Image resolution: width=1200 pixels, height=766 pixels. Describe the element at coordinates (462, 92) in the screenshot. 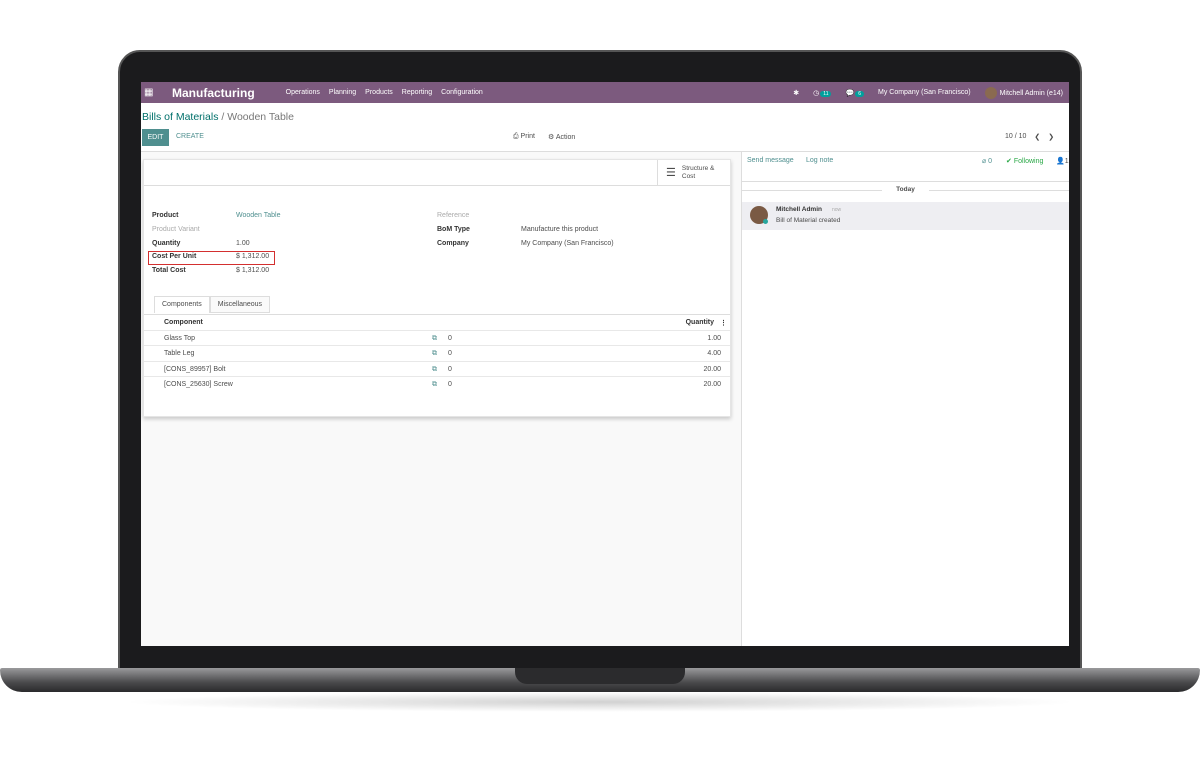

I see `menu-configuration: Configuration` at that location.